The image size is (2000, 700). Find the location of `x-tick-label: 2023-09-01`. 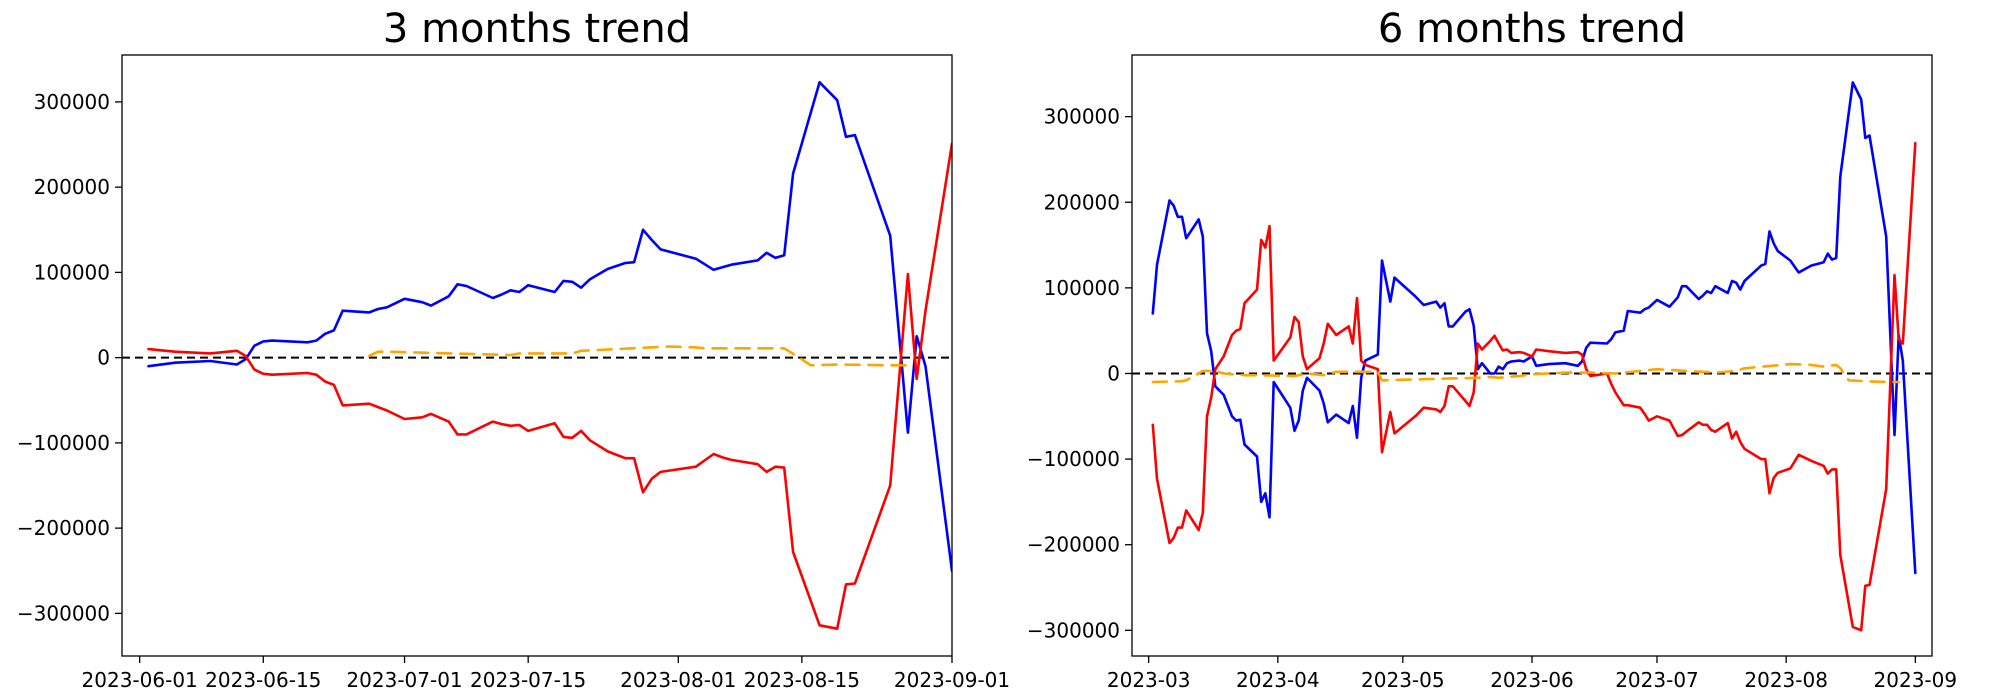

x-tick-label: 2023-09-01 is located at coordinates (952, 680).